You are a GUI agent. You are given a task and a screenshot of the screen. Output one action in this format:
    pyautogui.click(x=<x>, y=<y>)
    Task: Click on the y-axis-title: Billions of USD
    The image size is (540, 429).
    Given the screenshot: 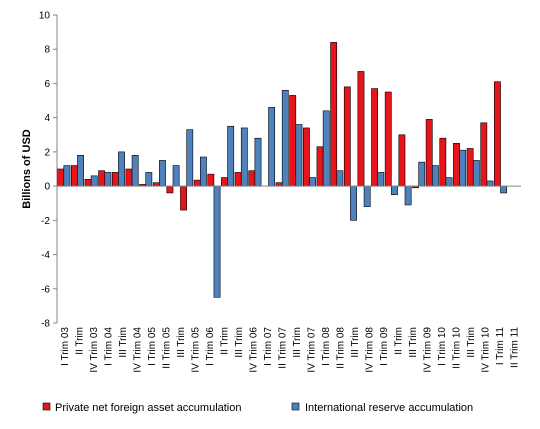 What is the action you would take?
    pyautogui.click(x=27, y=169)
    